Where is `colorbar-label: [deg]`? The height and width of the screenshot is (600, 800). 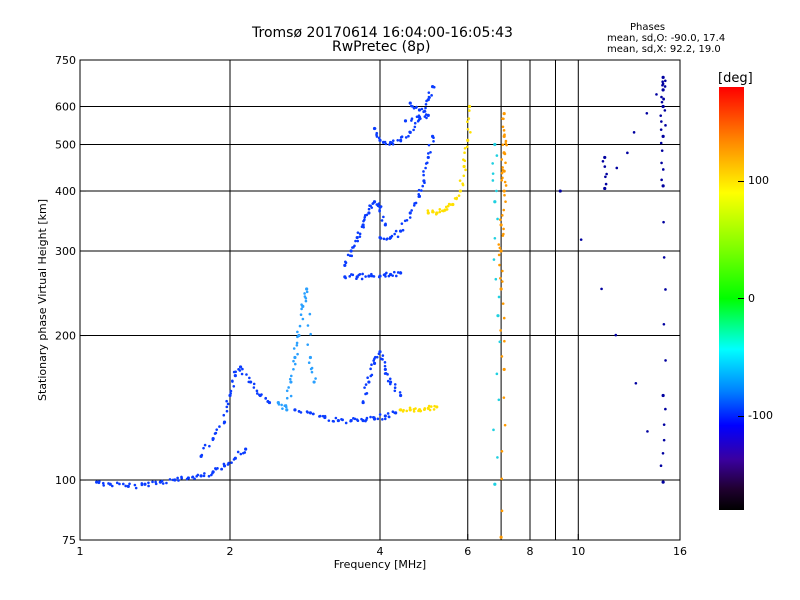
colorbar-label: [deg] is located at coordinates (735, 78).